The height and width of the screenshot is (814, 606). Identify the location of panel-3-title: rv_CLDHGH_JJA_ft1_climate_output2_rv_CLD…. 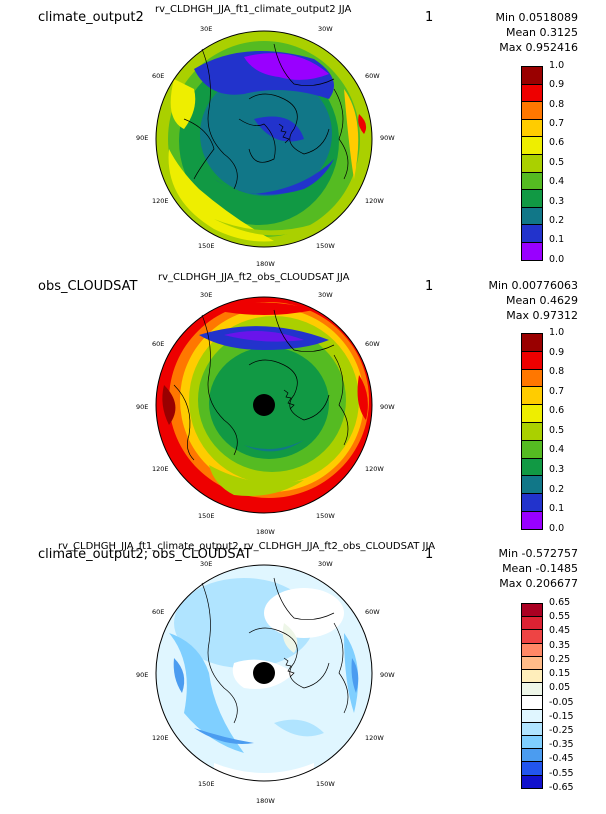
(247, 546).